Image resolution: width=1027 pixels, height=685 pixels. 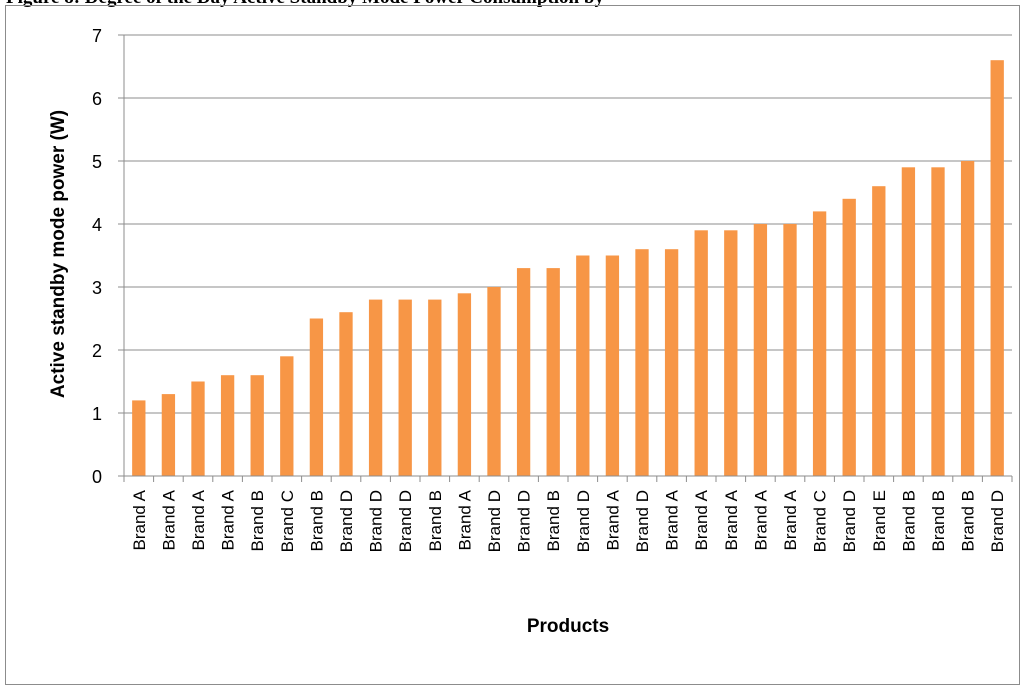 What do you see at coordinates (97, 414) in the screenshot?
I see `y-tick-label: 1` at bounding box center [97, 414].